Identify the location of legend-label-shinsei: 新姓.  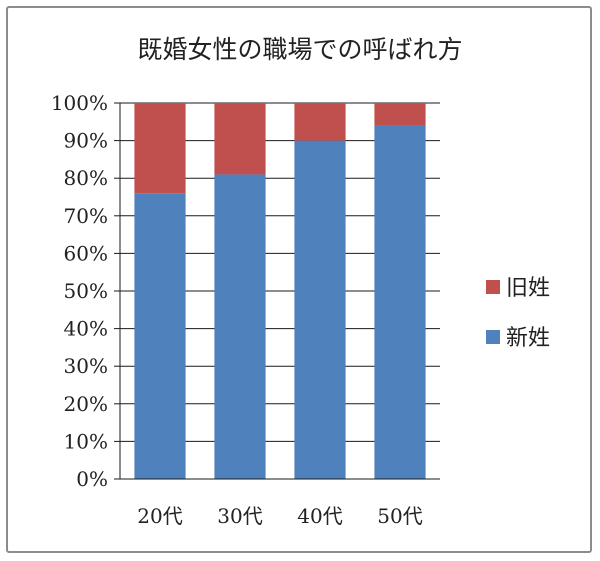
(528, 338).